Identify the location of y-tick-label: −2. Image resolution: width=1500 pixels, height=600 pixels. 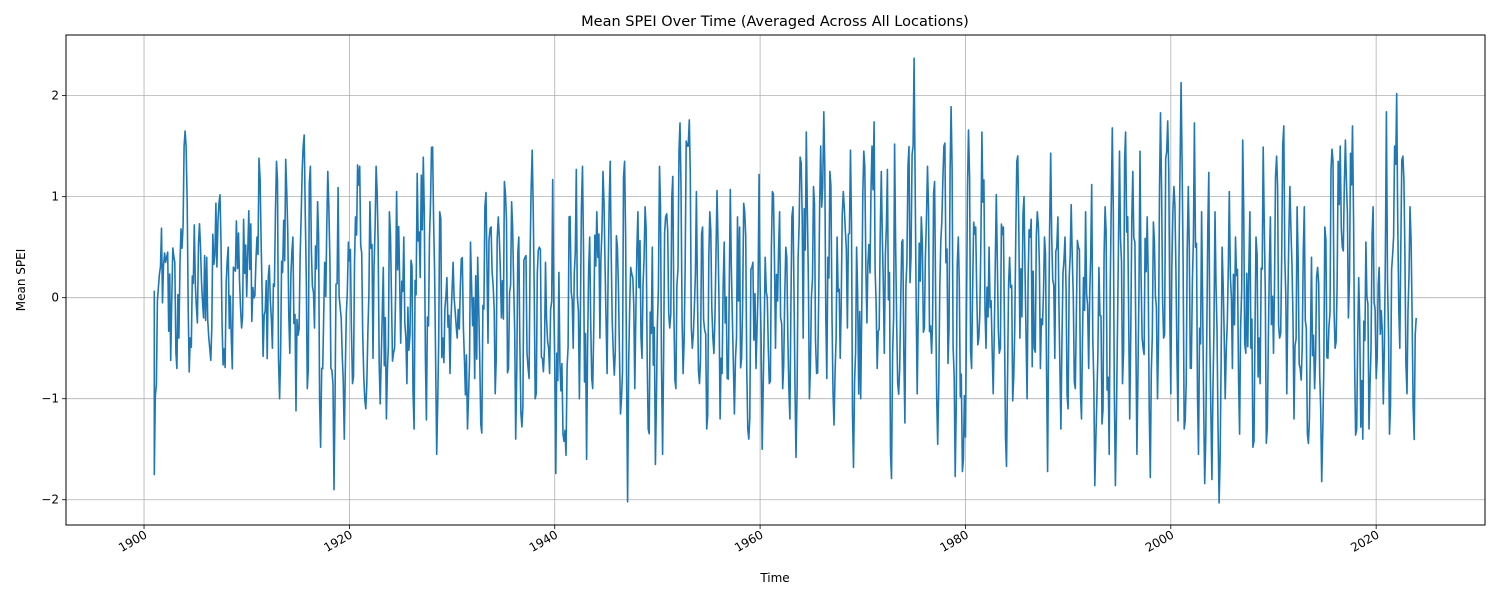
(50, 500).